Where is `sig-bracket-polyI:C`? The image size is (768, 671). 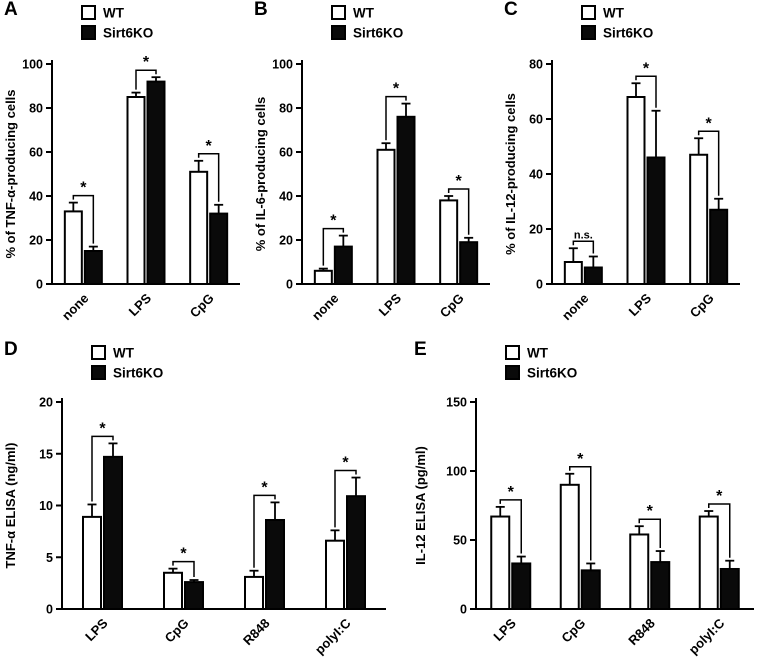 sig-bracket-polyI:C is located at coordinates (719, 530).